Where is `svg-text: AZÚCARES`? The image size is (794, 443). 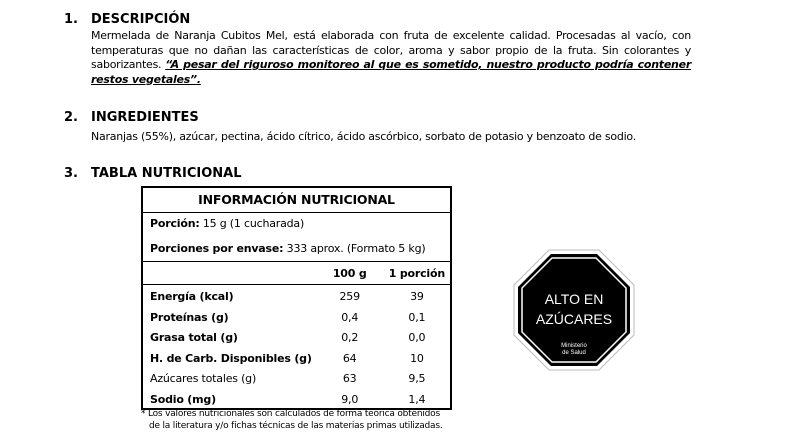
svg-text: AZÚCARES is located at coordinates (574, 319).